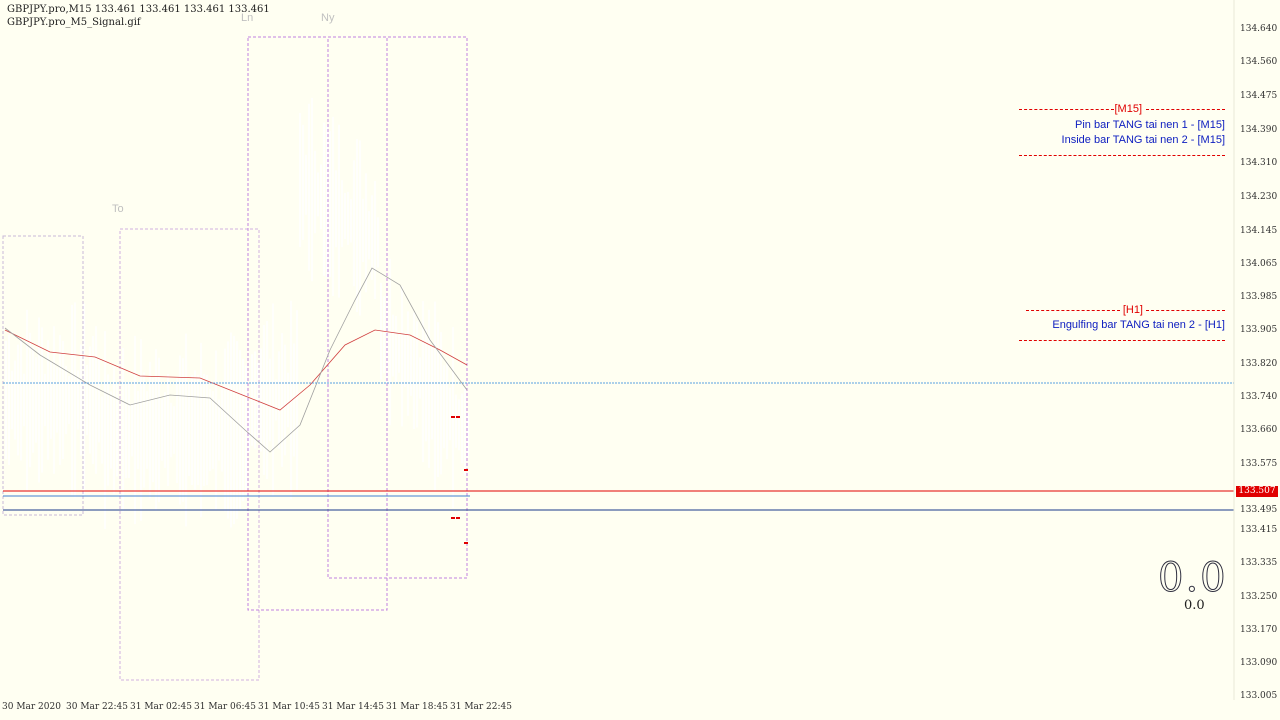  Describe the element at coordinates (225, 707) in the screenshot. I see `x-axis-label: 31 Mar 06:45` at that location.